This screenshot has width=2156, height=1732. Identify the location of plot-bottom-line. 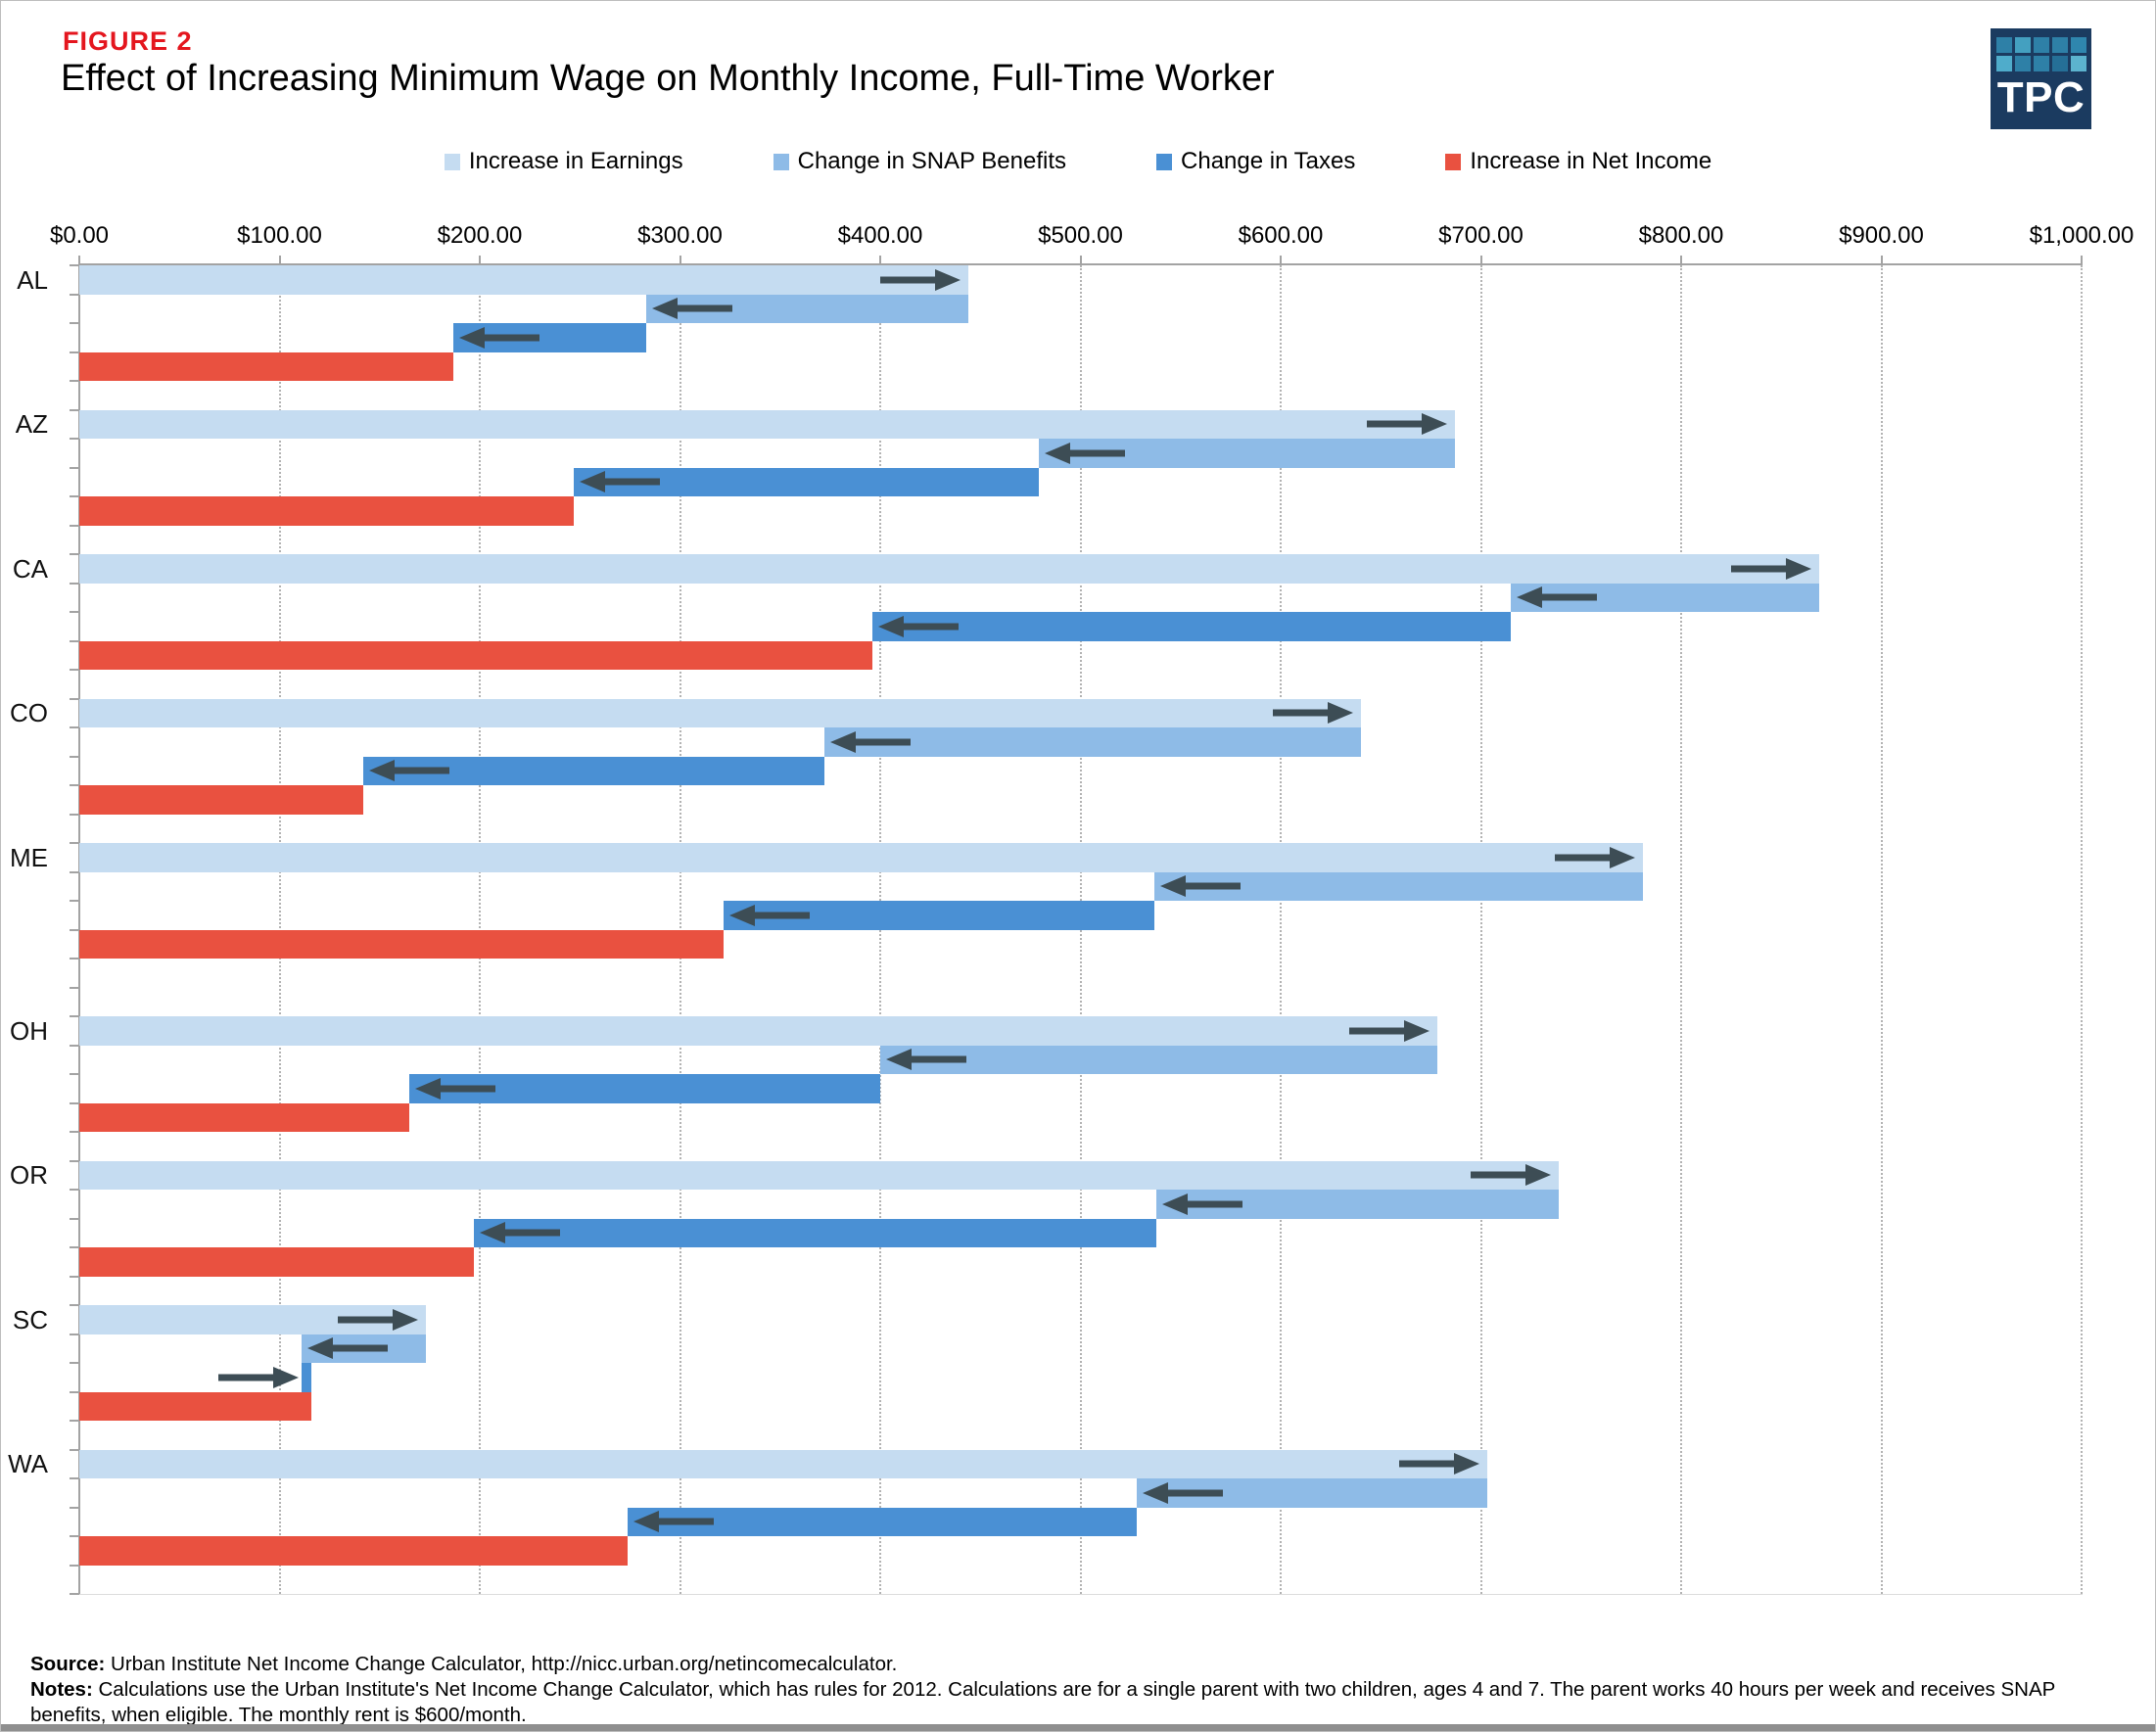
(1081, 1594).